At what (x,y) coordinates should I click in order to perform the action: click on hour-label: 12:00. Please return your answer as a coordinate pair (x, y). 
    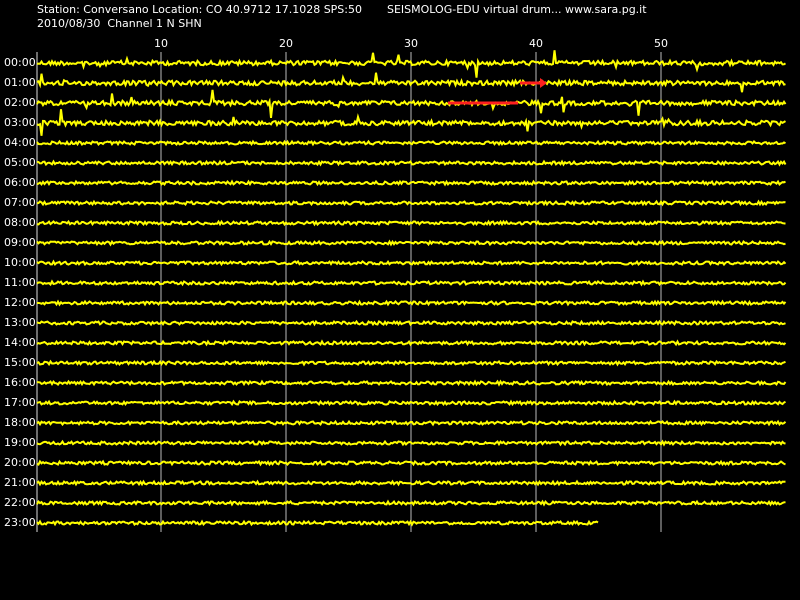
    Looking at the image, I should click on (20, 302).